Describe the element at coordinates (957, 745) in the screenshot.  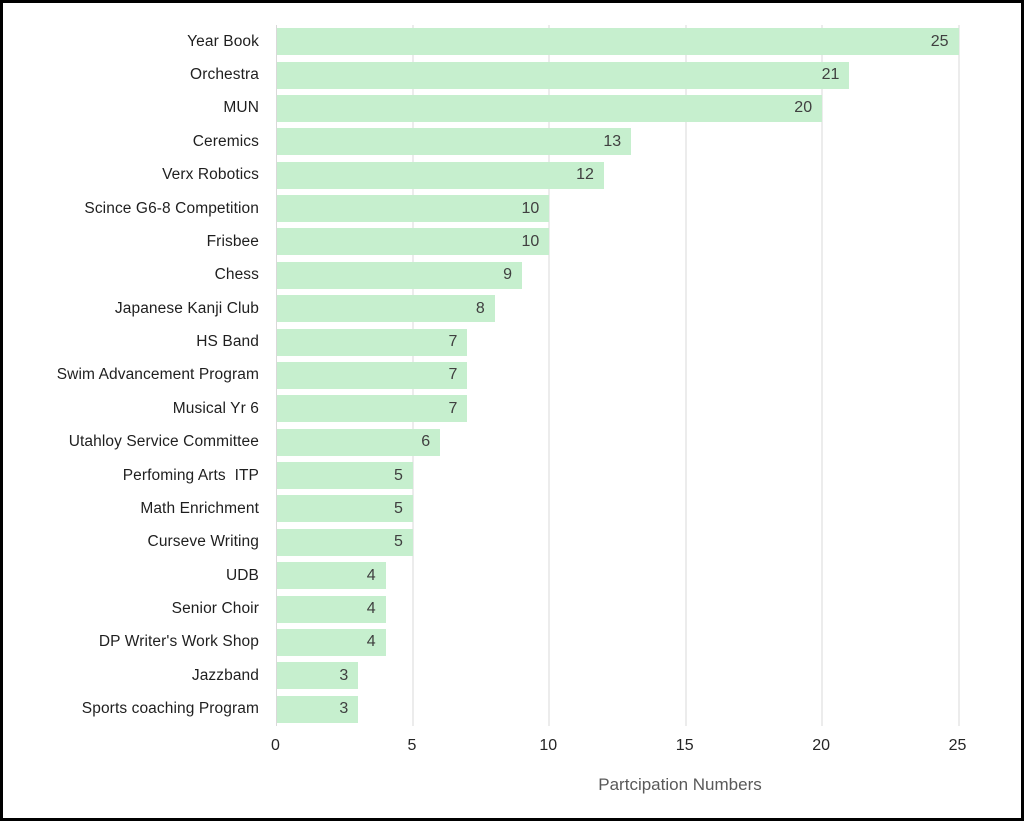
I see `x-tick-label: 25` at that location.